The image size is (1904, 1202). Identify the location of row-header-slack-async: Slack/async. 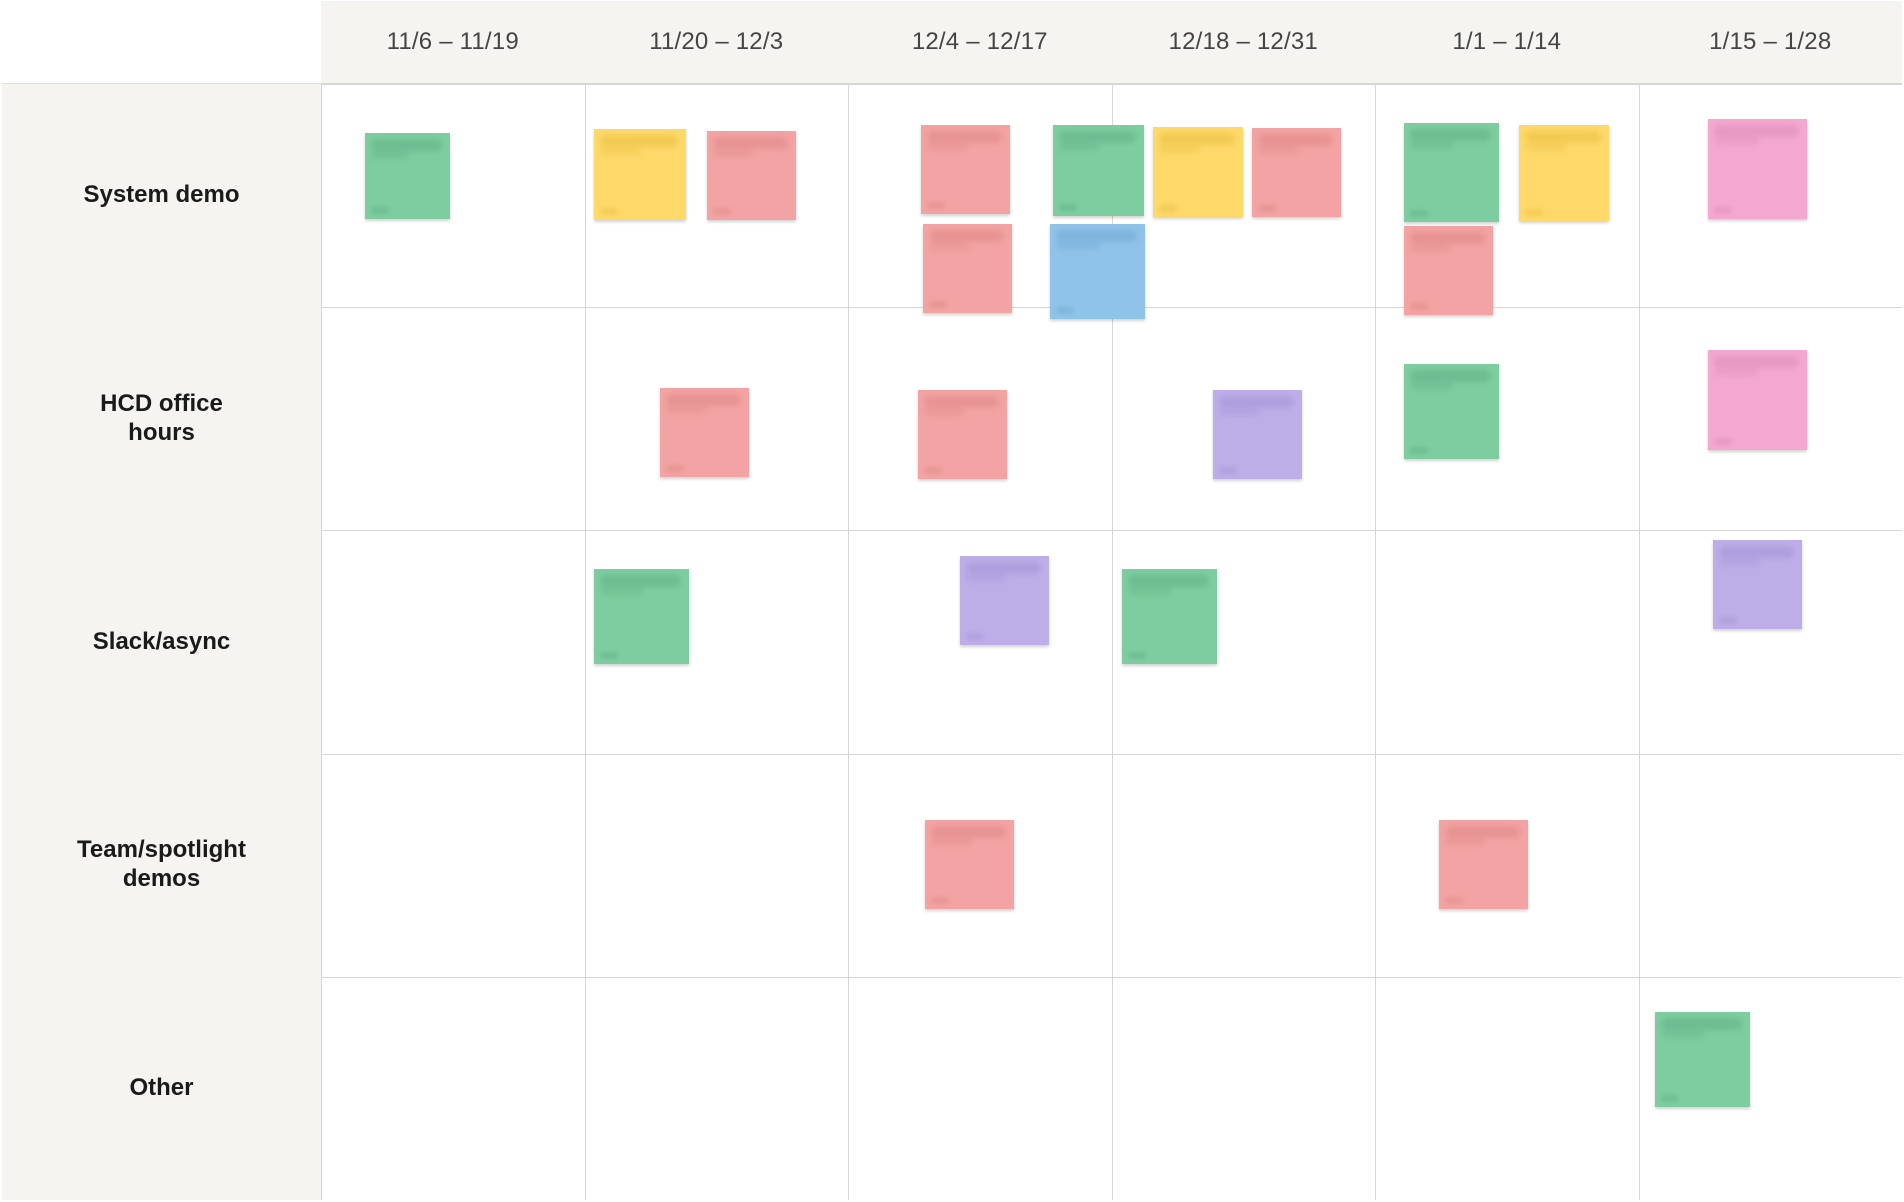
(161, 642).